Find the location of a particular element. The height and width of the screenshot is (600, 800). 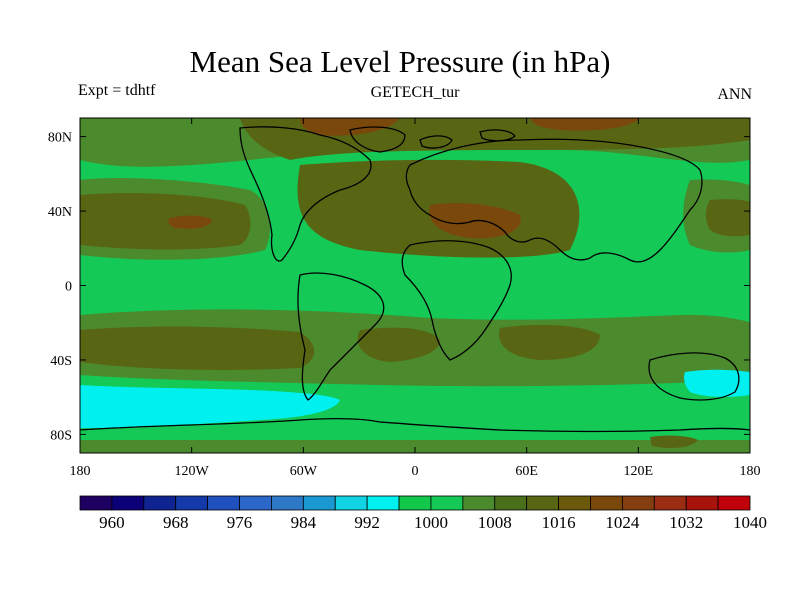

lat-tick-label: 80S is located at coordinates (61, 435).